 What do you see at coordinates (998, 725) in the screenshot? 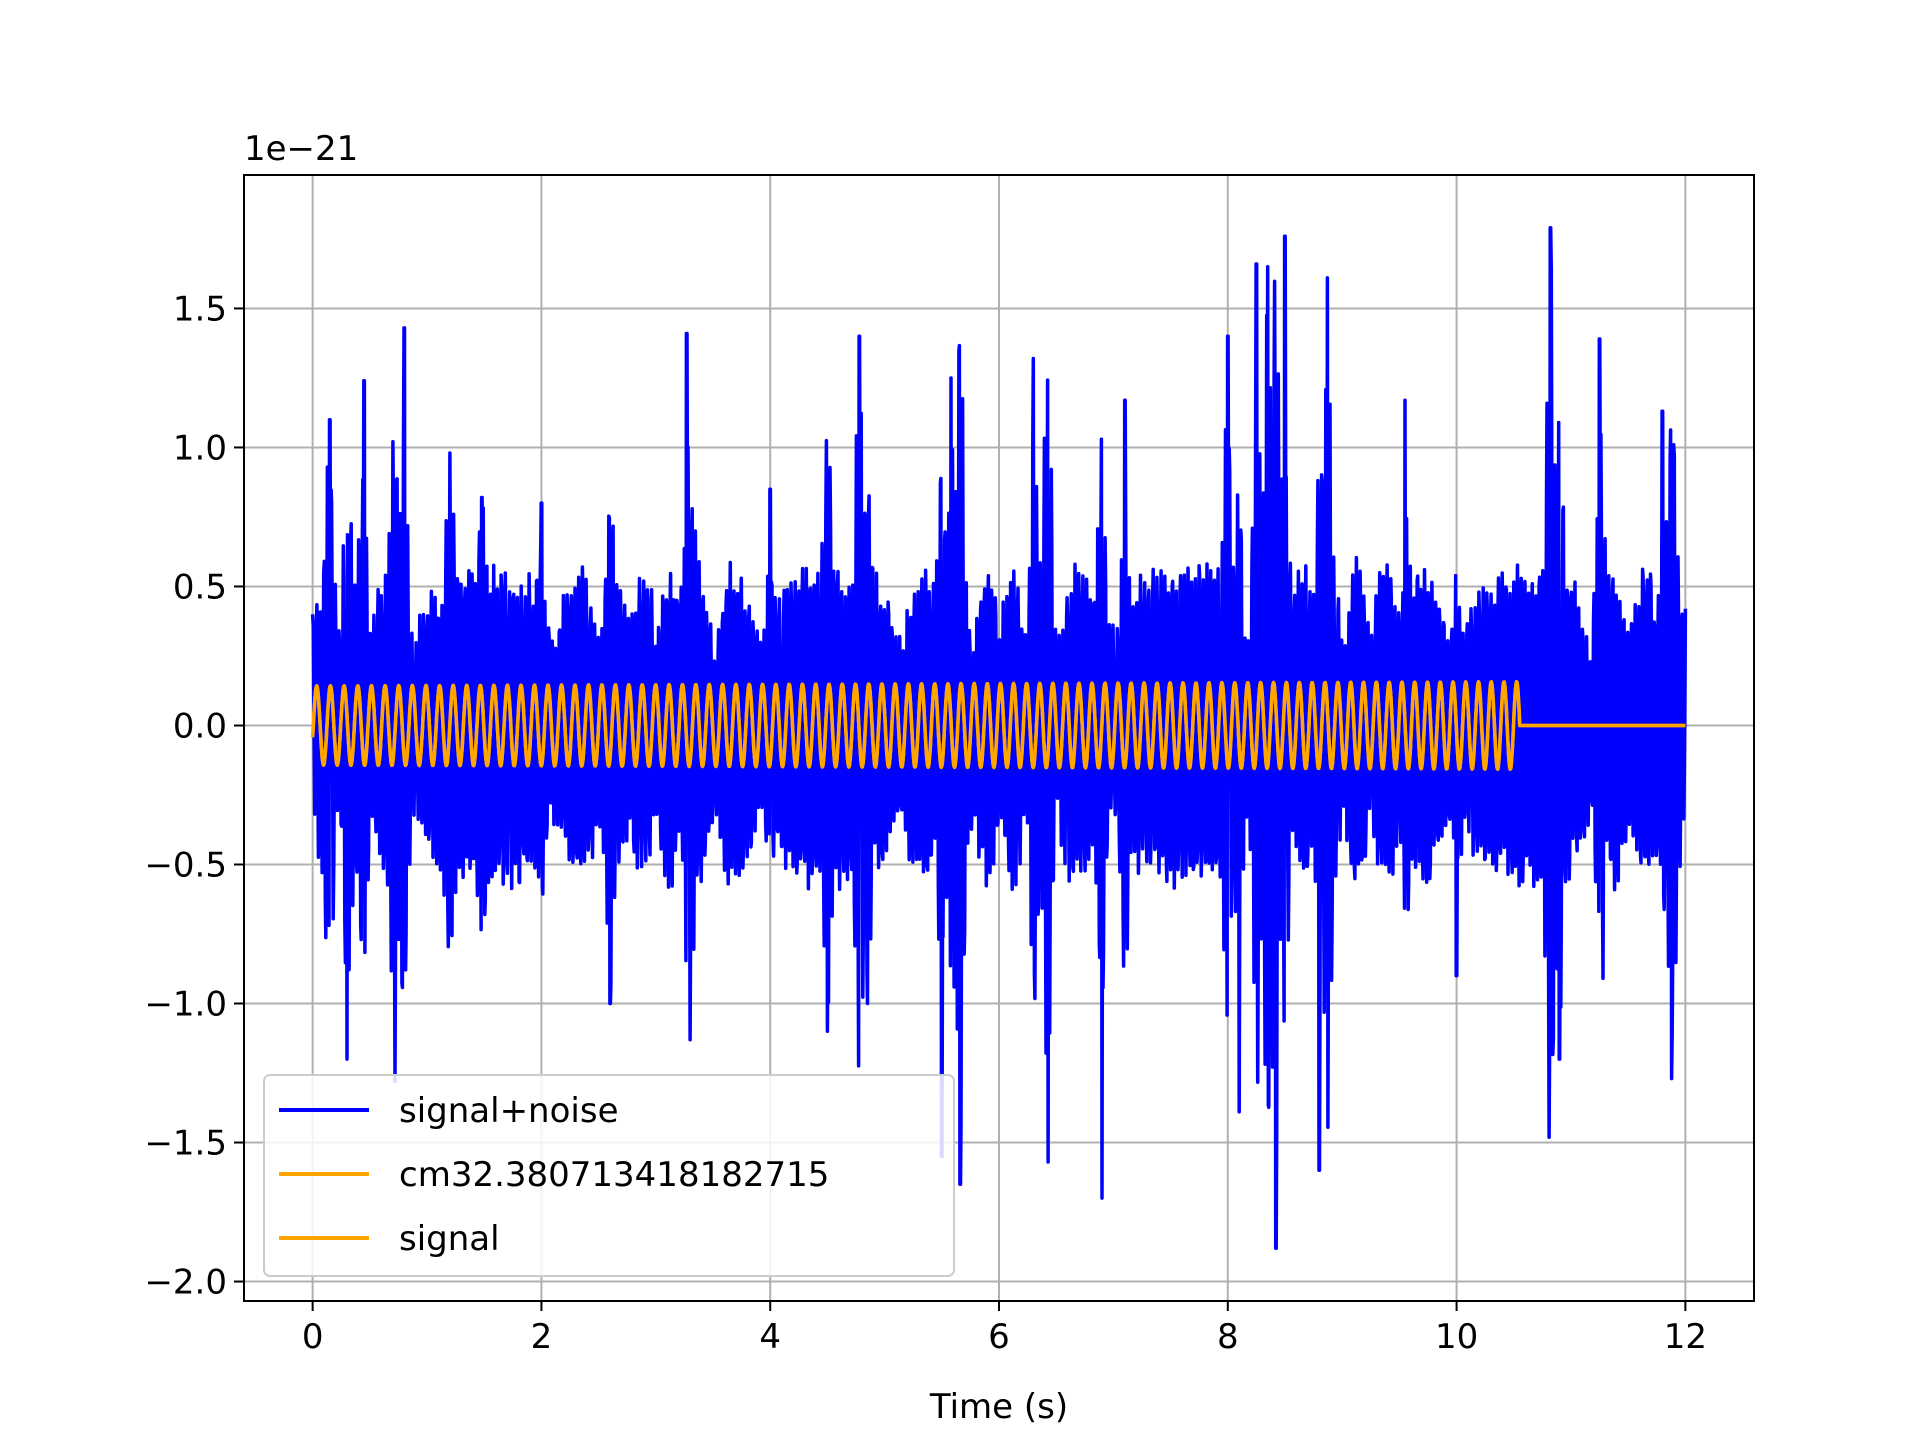
I see `series-line-signal` at bounding box center [998, 725].